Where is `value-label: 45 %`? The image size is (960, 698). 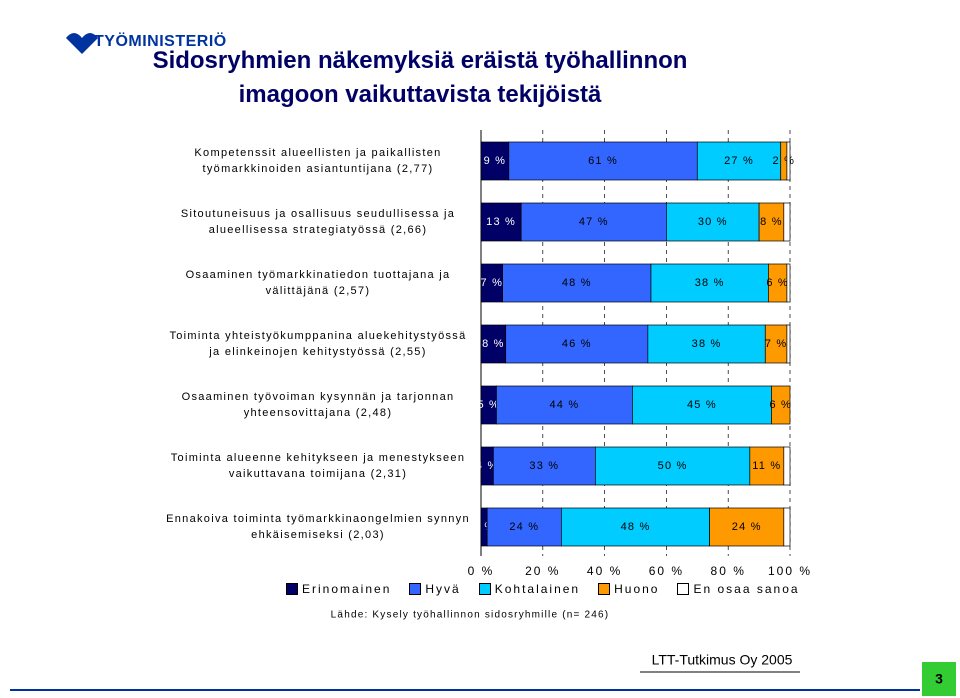 value-label: 45 % is located at coordinates (702, 405).